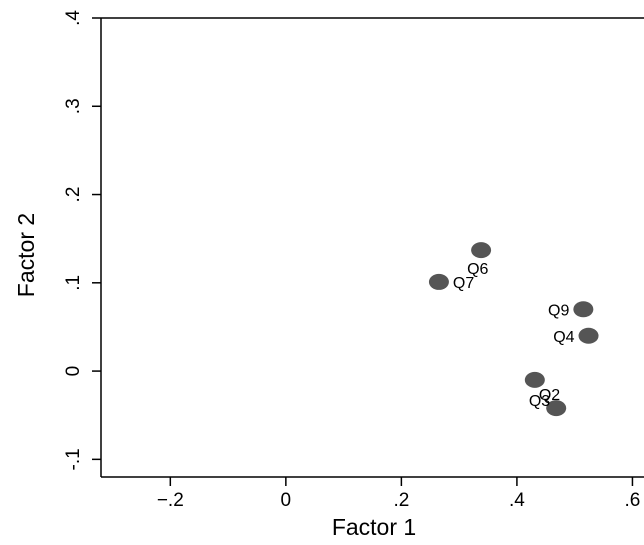  I want to click on point-label-q4: Q4, so click(563, 337).